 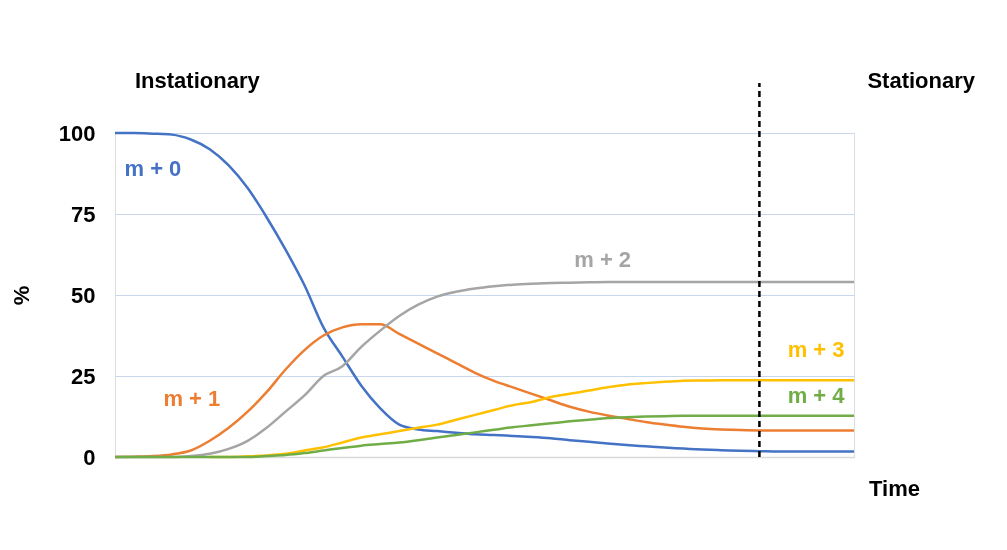 I want to click on line-series, so click(x=484, y=436).